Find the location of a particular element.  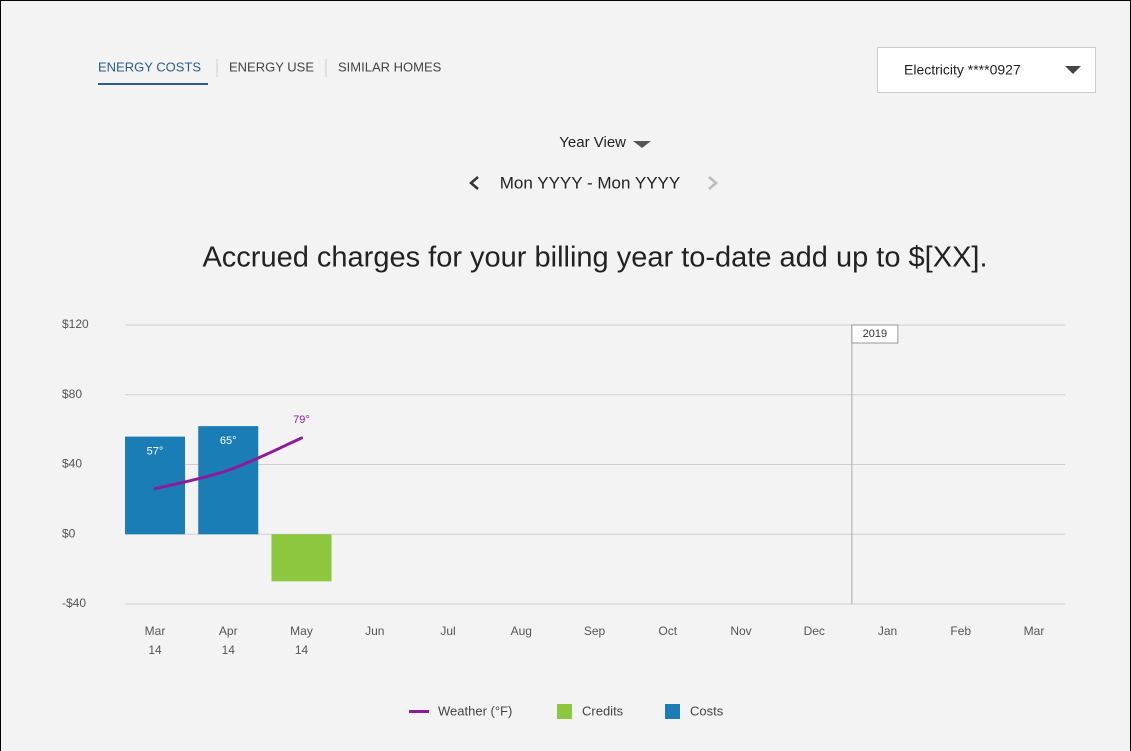

x-tick-label: Mar 14 is located at coordinates (155, 640).